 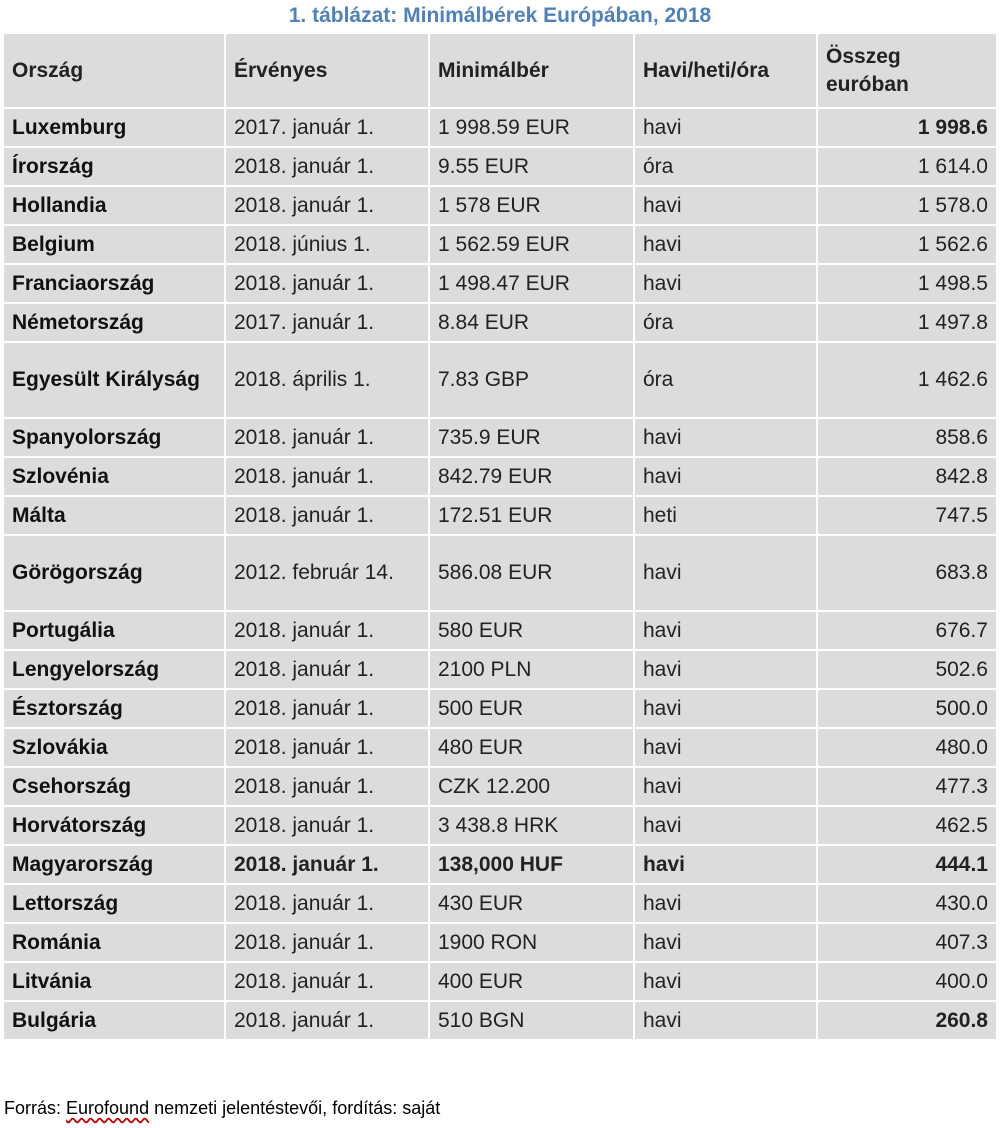 What do you see at coordinates (114, 942) in the screenshot?
I see `country-cell: Románia` at bounding box center [114, 942].